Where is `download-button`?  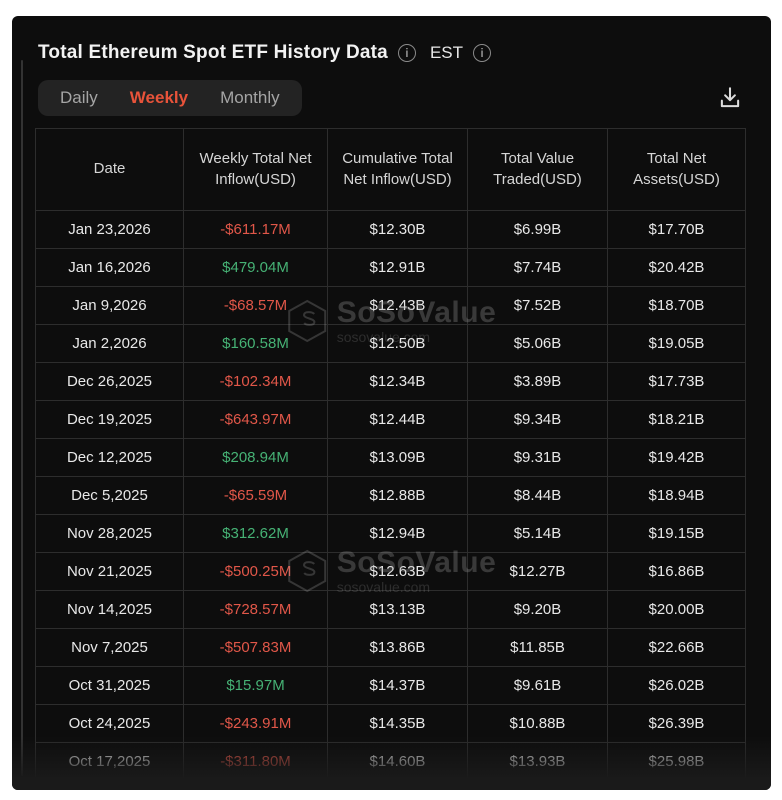 download-button is located at coordinates (730, 98).